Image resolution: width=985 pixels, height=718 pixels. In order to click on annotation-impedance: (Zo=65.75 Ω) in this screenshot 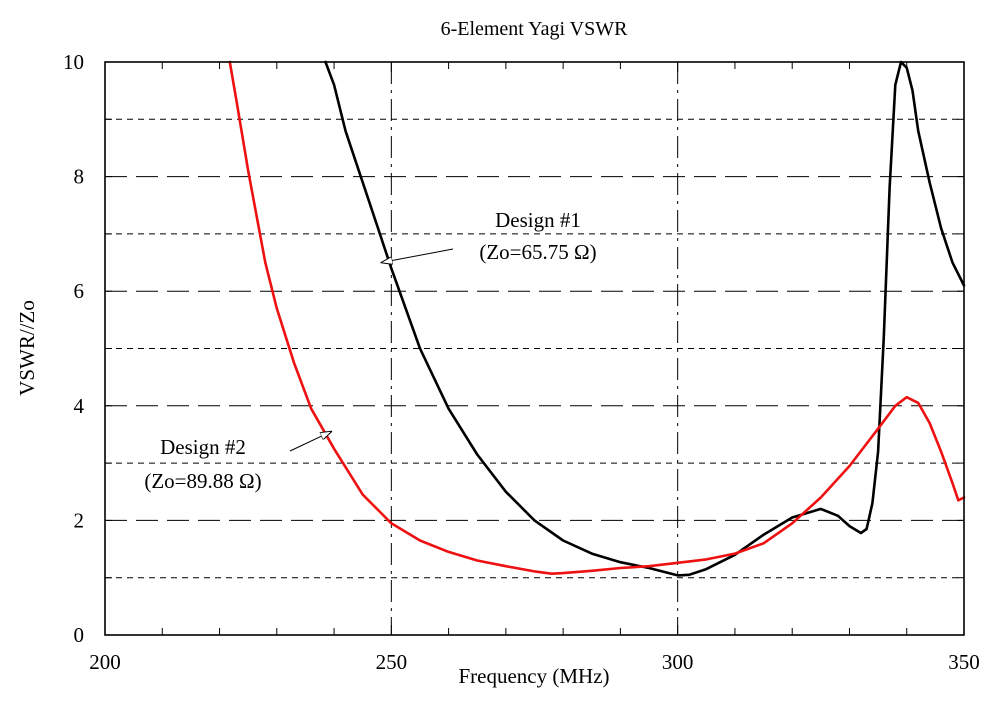, I will do `click(537, 252)`.